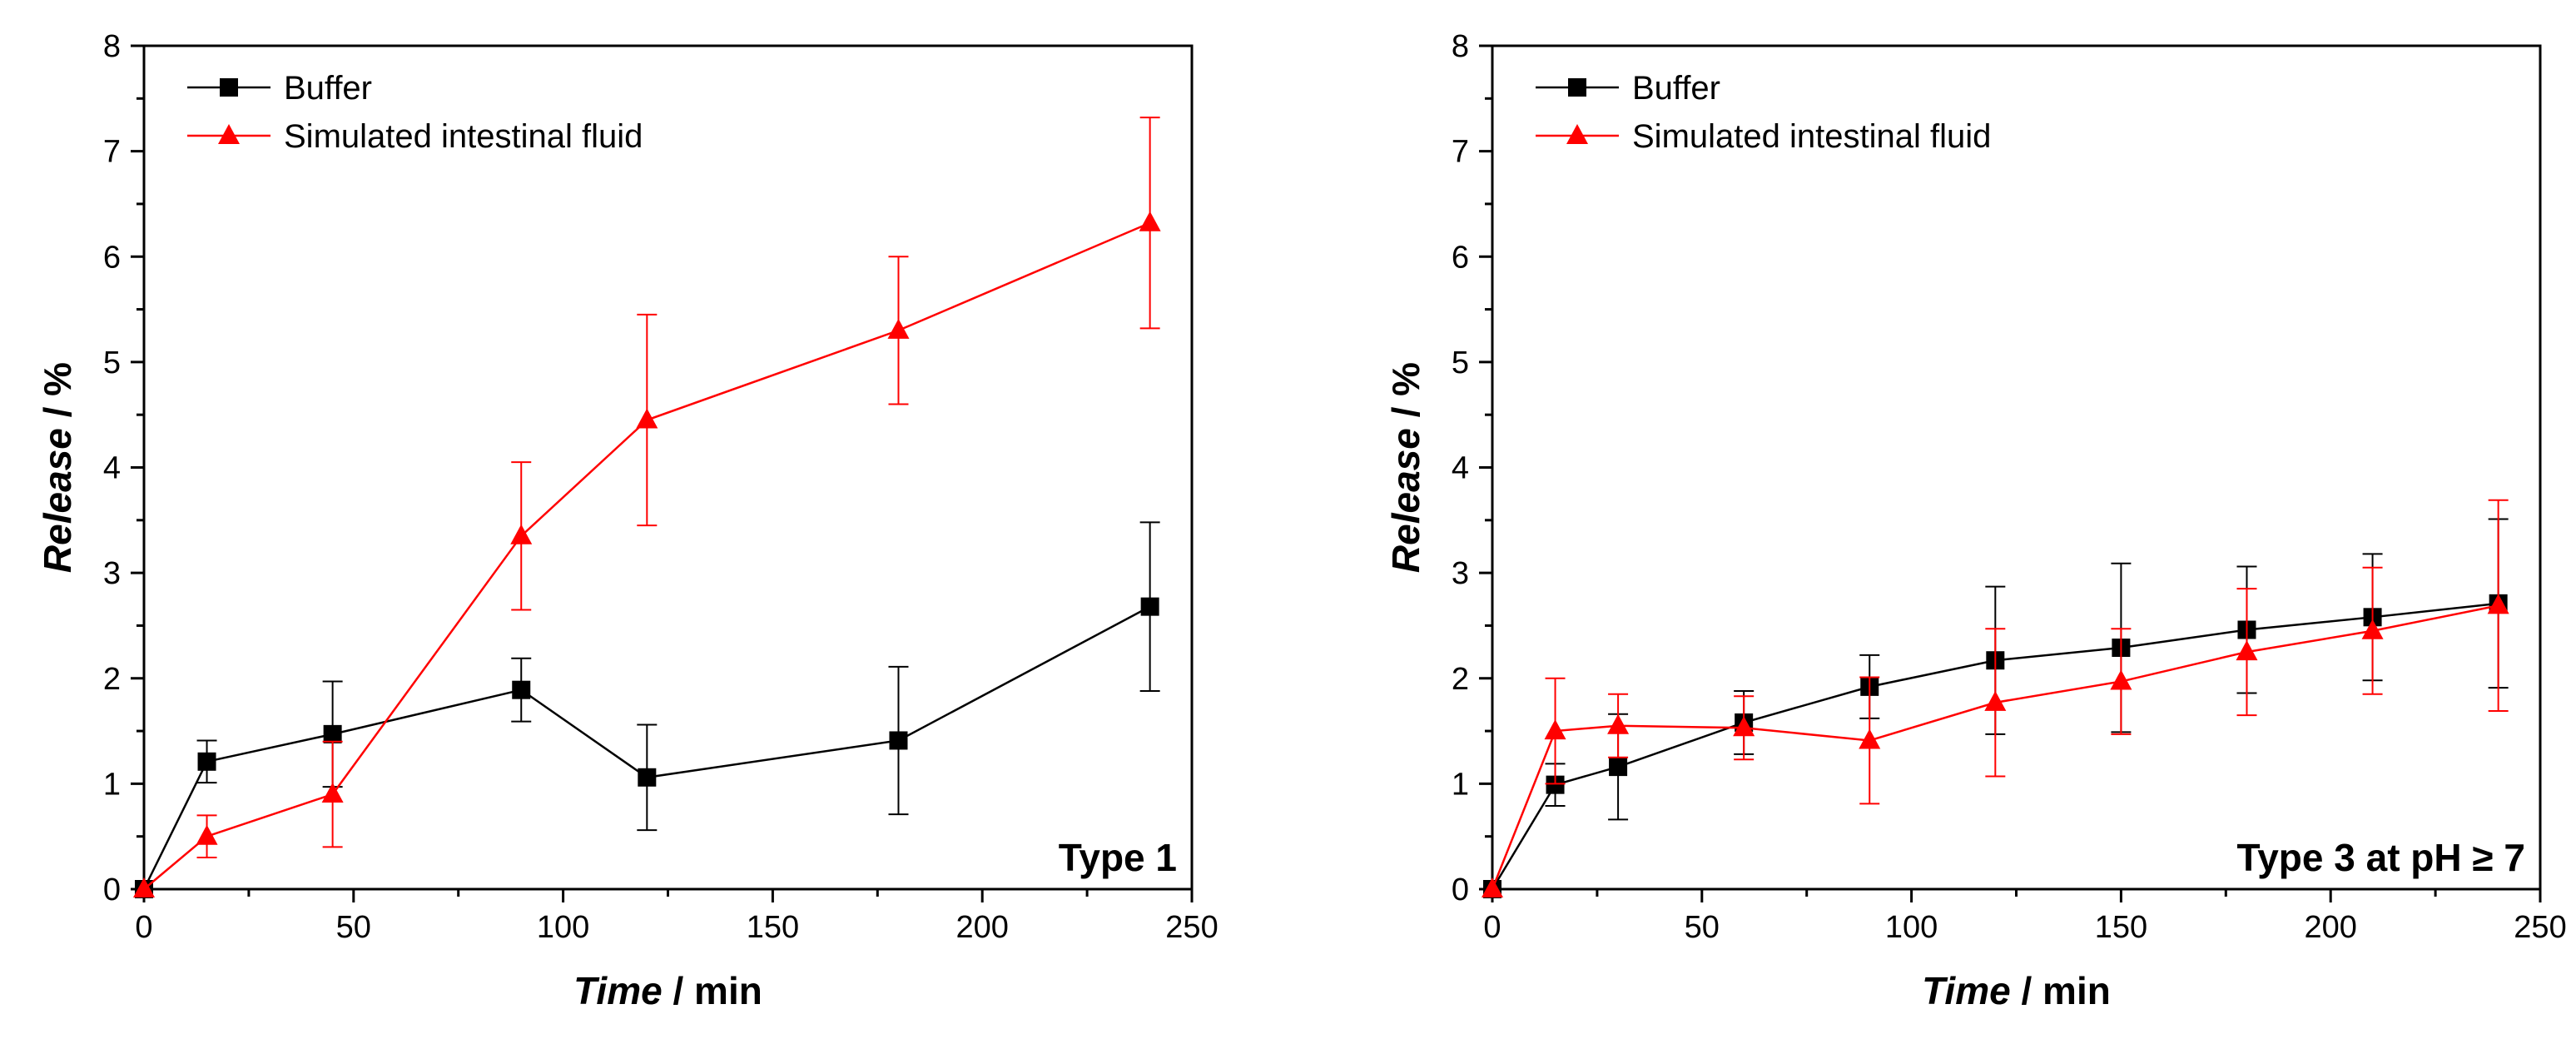 This screenshot has width=2576, height=1039. I want to click on panel-label: Type 3 at pH ≥ 7, so click(2381, 857).